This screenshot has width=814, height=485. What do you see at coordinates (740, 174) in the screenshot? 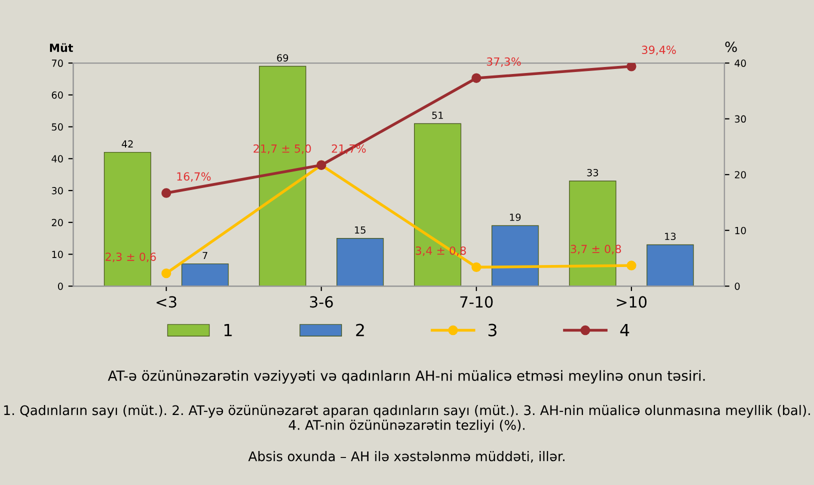
I see `y2-tick-label: 20` at bounding box center [740, 174].